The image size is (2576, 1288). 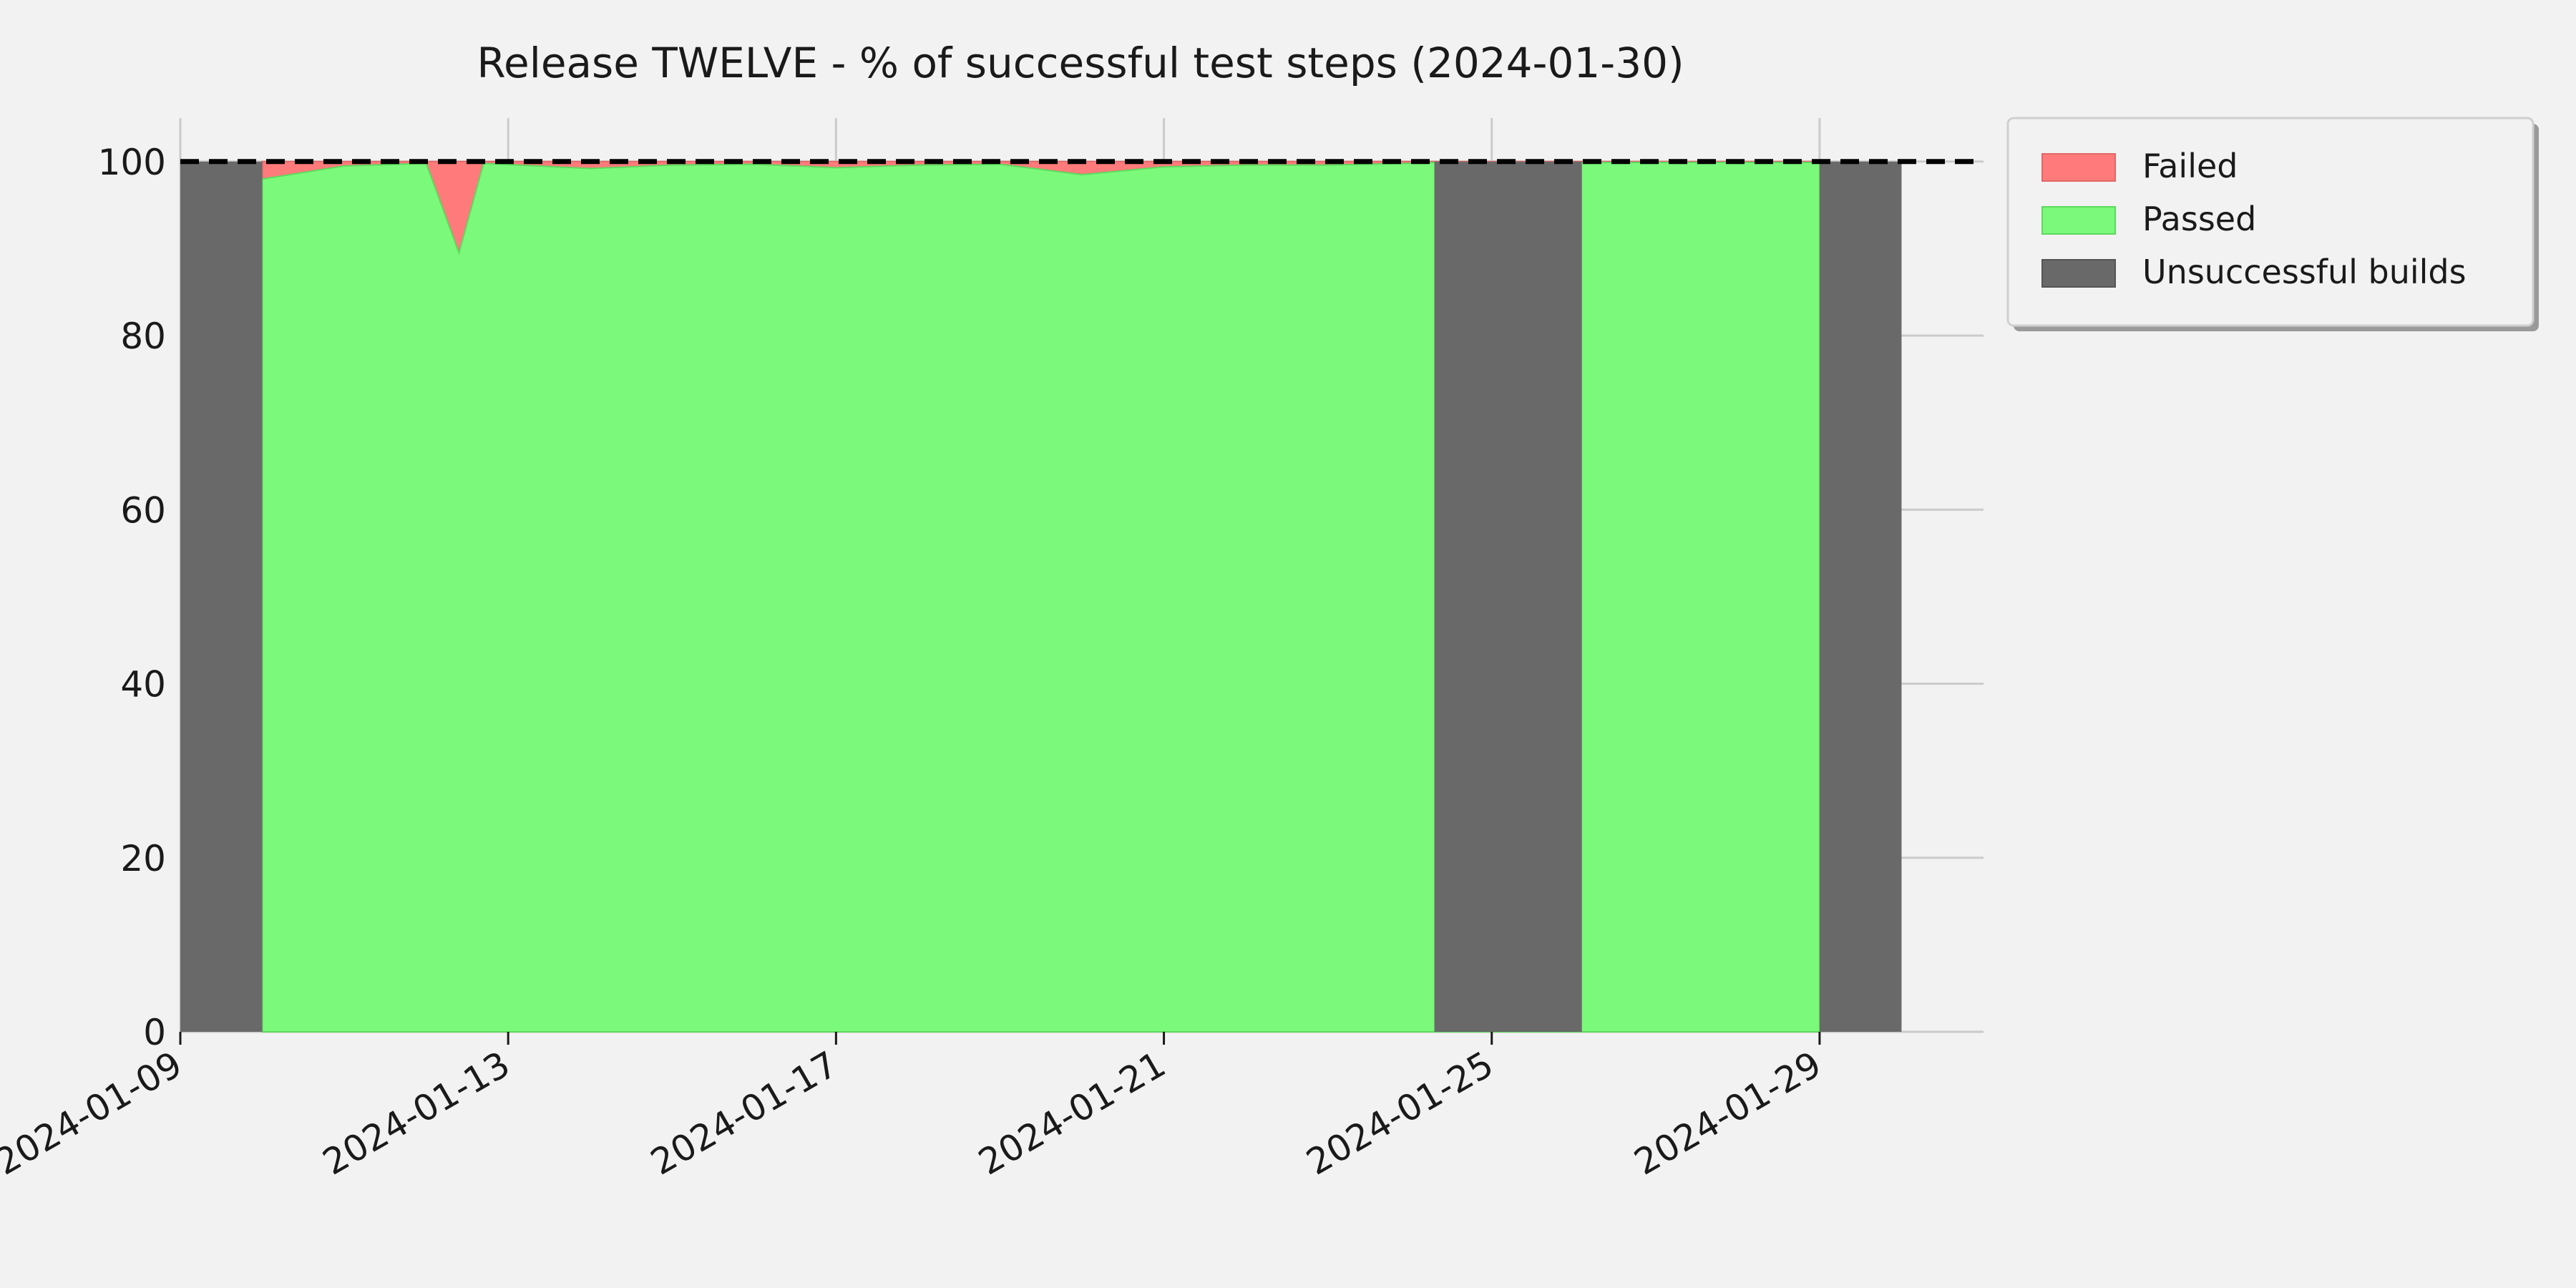 What do you see at coordinates (143, 685) in the screenshot?
I see `y-tick-label: 40` at bounding box center [143, 685].